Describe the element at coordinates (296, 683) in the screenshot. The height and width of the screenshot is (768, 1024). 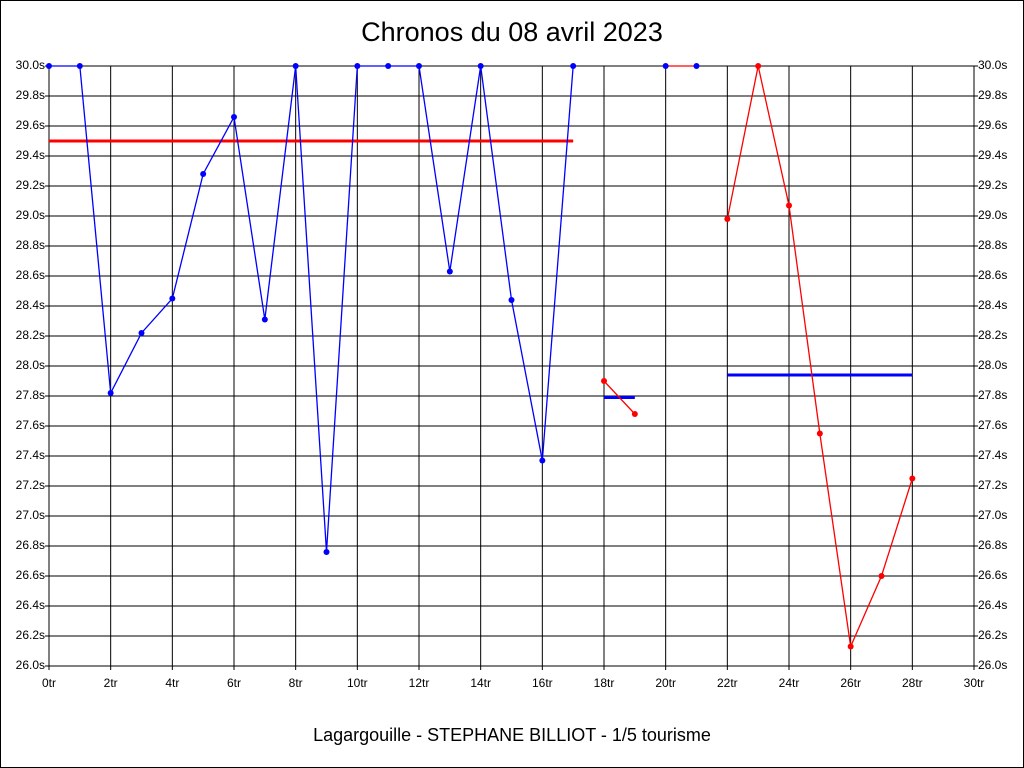
I see `x-tick-label: 8tr` at that location.